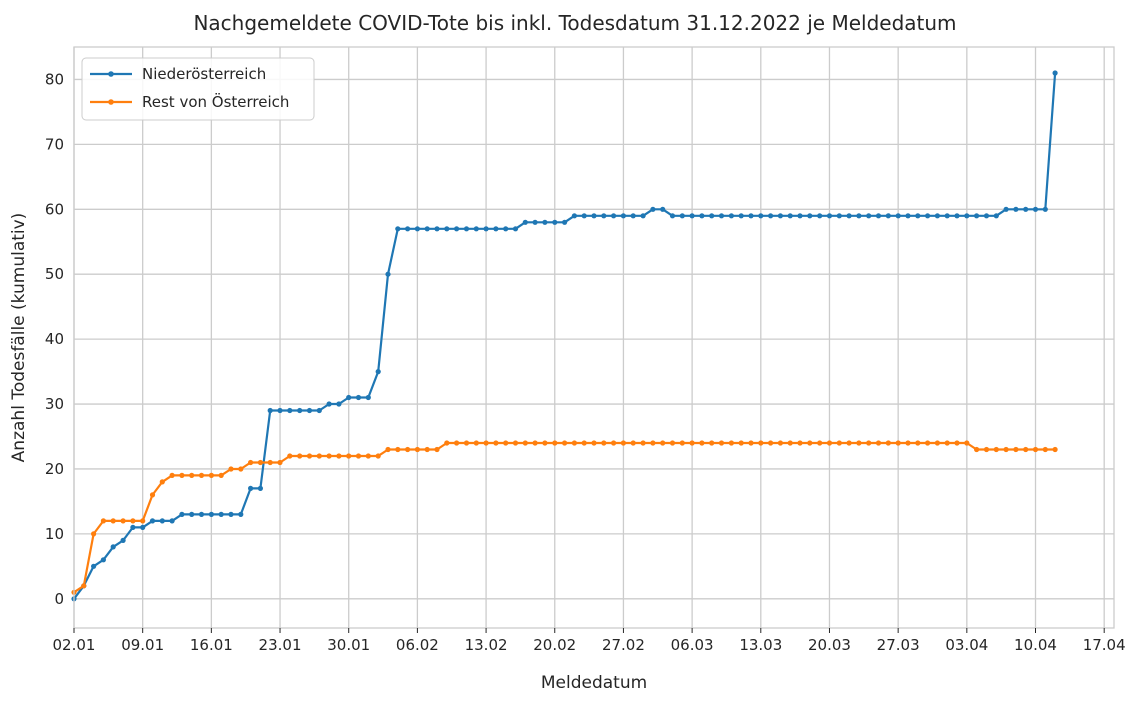  What do you see at coordinates (54, 144) in the screenshot?
I see `y-tick-label: 70` at bounding box center [54, 144].